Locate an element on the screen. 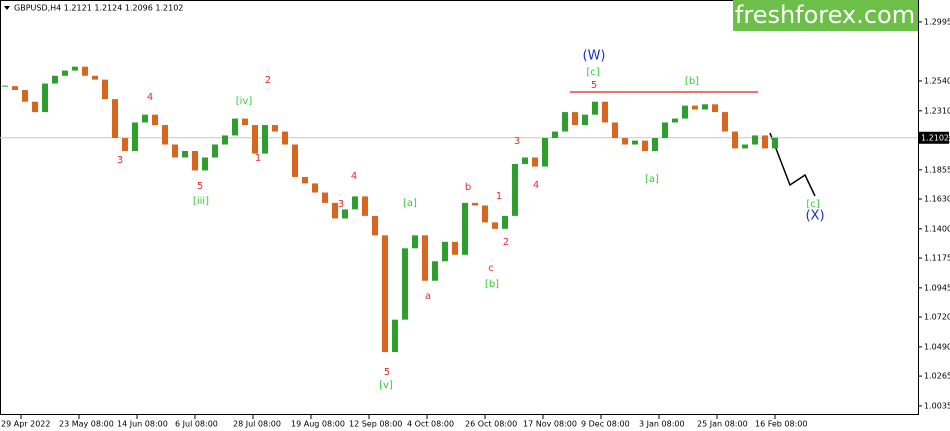 The image size is (950, 431). y-tick-label: 1.2995 is located at coordinates (937, 21).